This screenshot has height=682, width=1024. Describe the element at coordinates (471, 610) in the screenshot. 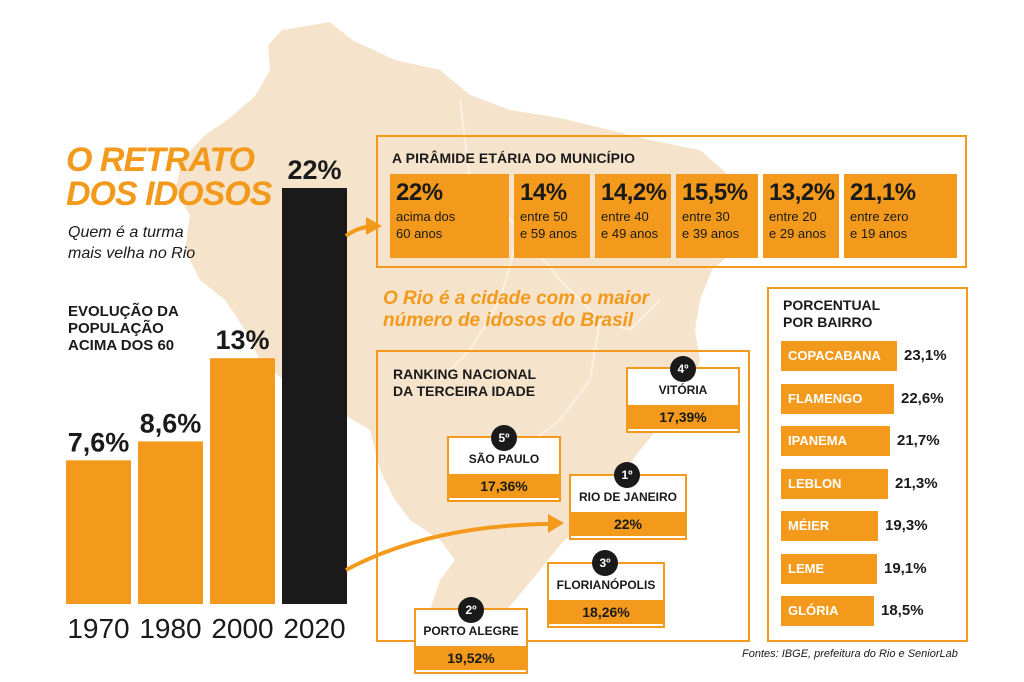

I see `rank-badge: 2º` at that location.